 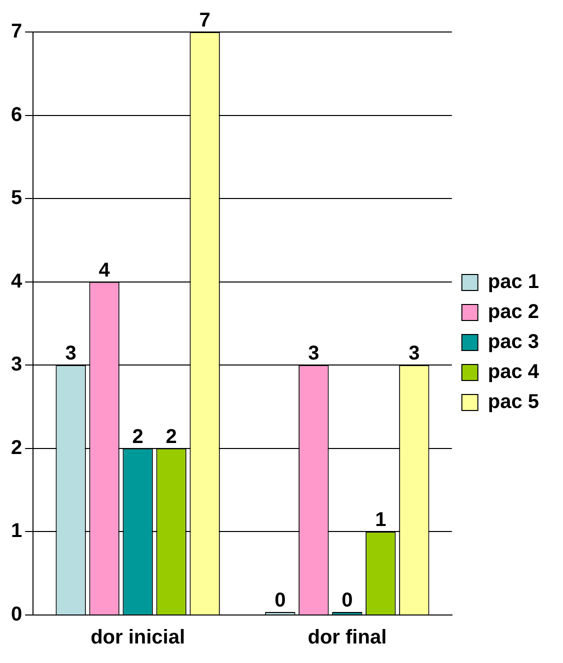 What do you see at coordinates (514, 402) in the screenshot?
I see `legend-label: pac 5` at bounding box center [514, 402].